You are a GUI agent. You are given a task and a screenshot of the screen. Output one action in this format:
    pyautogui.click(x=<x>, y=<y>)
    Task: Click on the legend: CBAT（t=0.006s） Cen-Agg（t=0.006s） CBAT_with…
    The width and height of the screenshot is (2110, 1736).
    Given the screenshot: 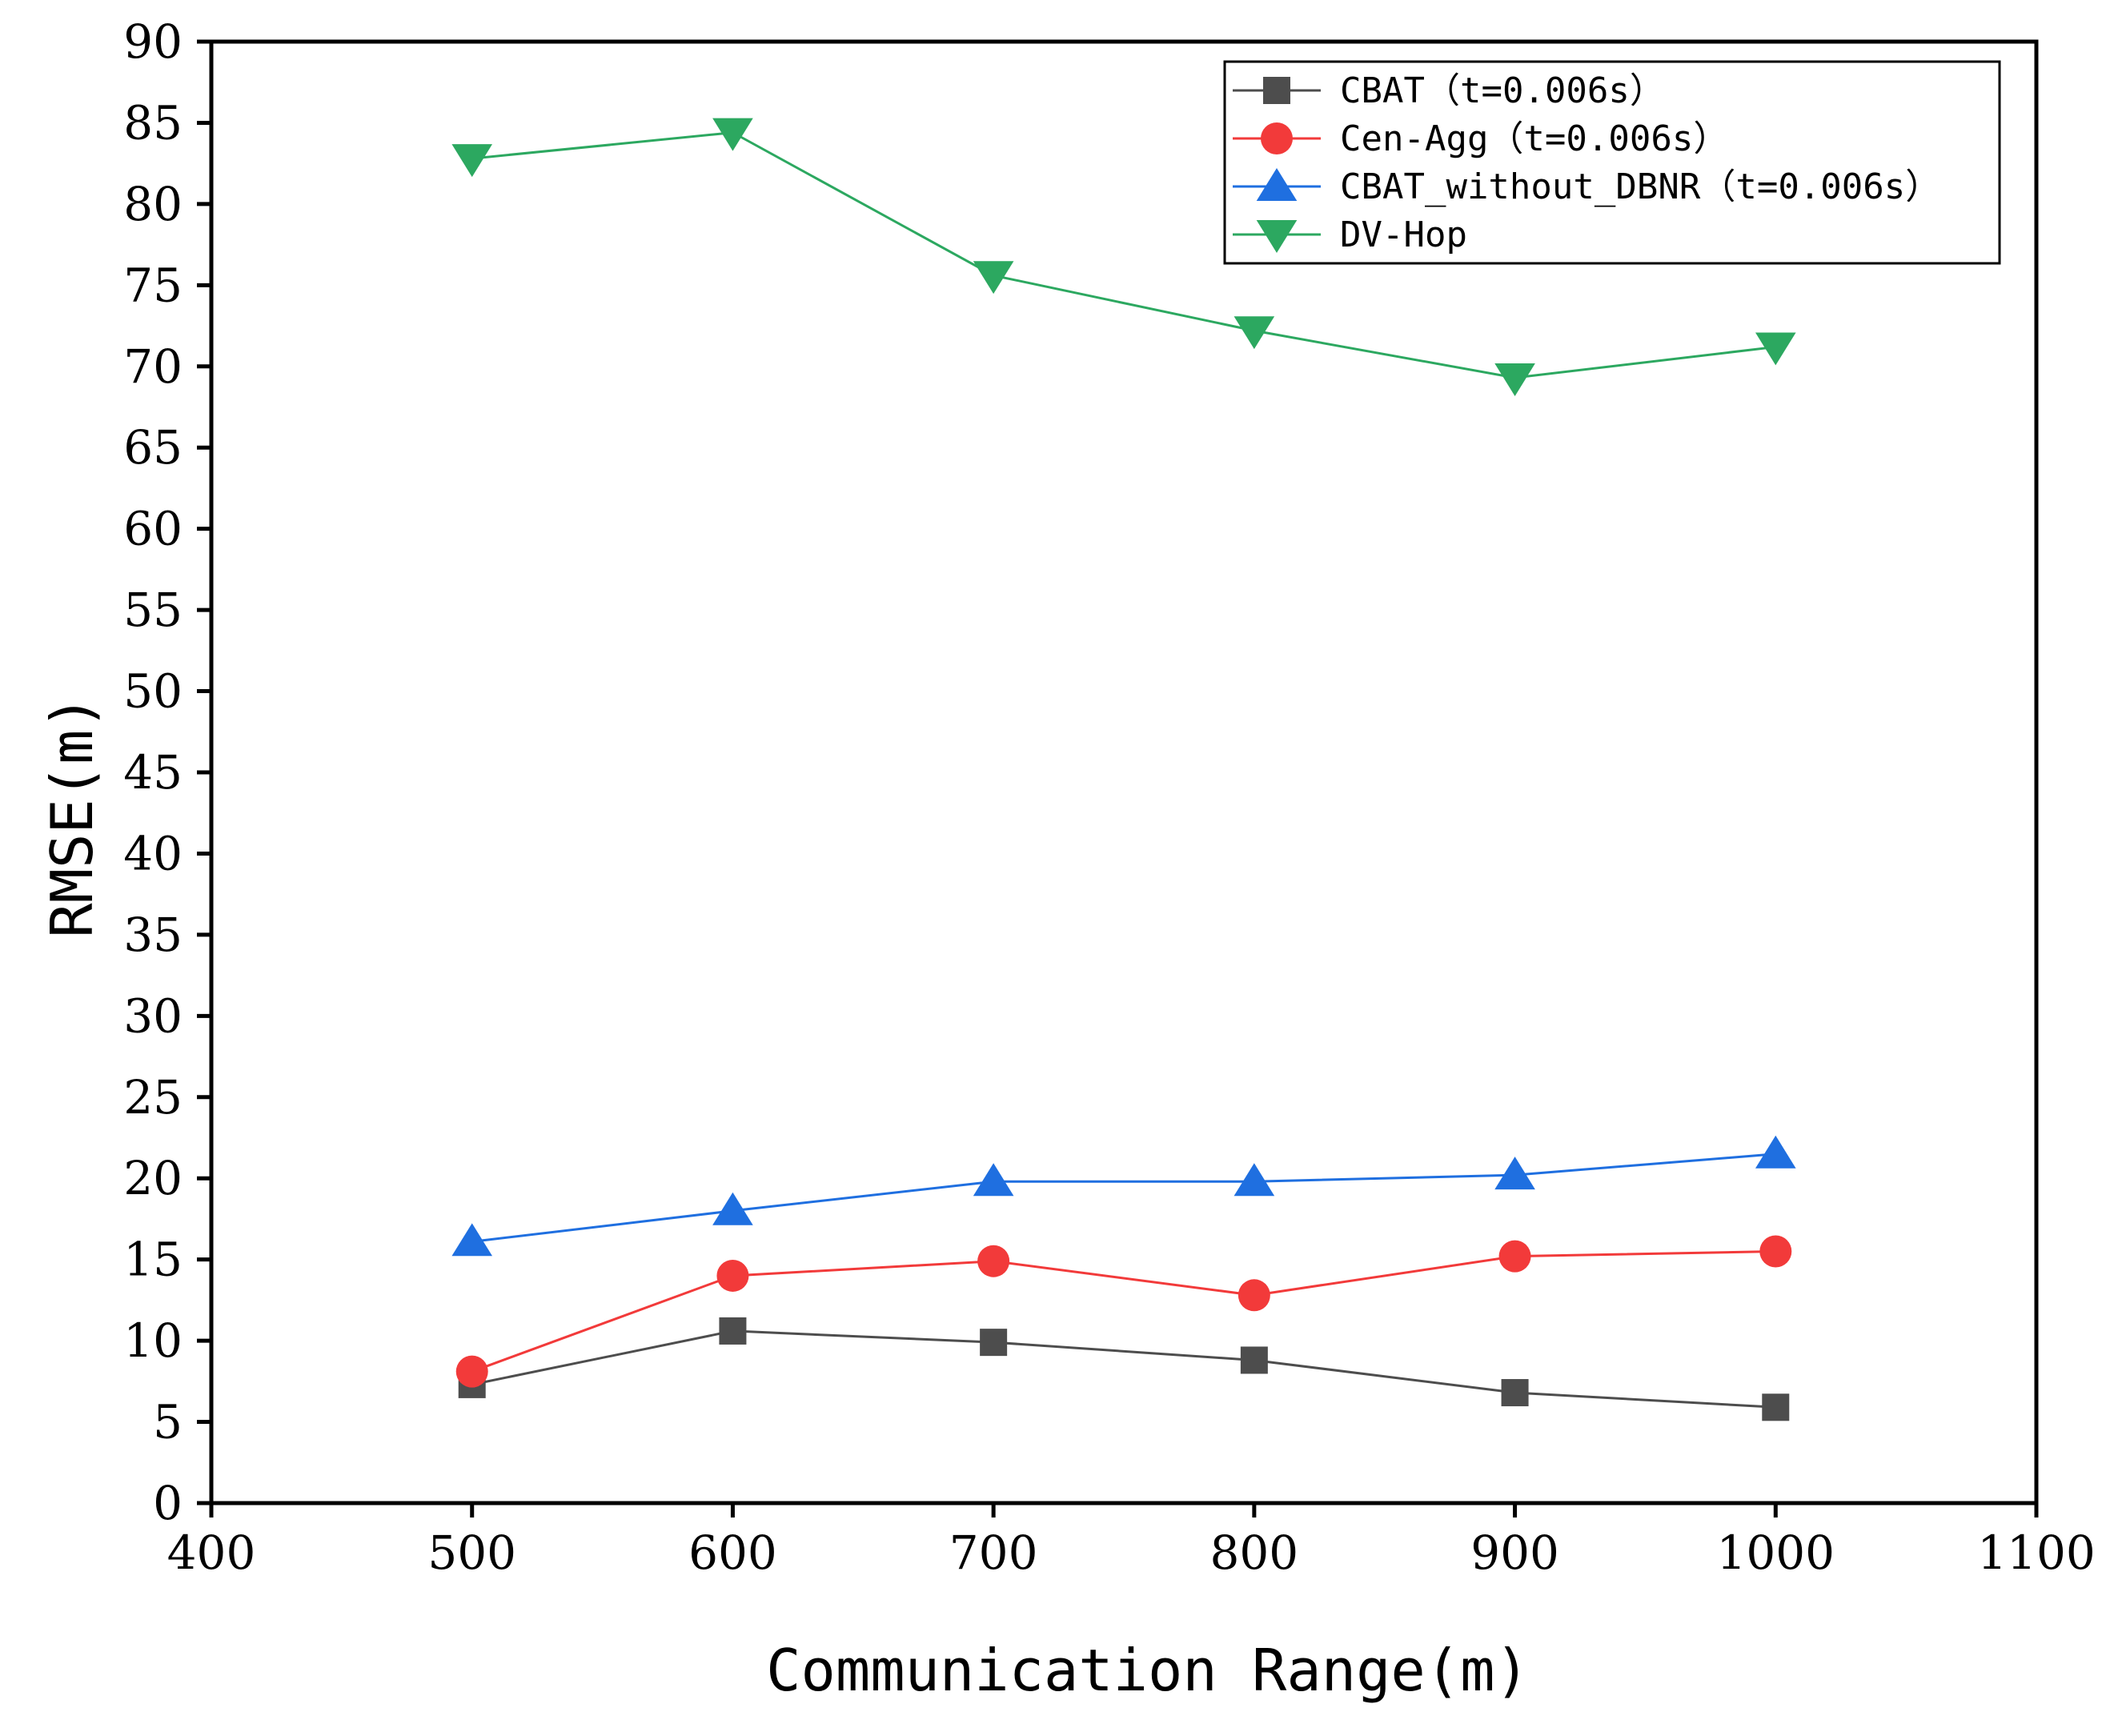 What is the action you would take?
    pyautogui.click(x=1612, y=163)
    